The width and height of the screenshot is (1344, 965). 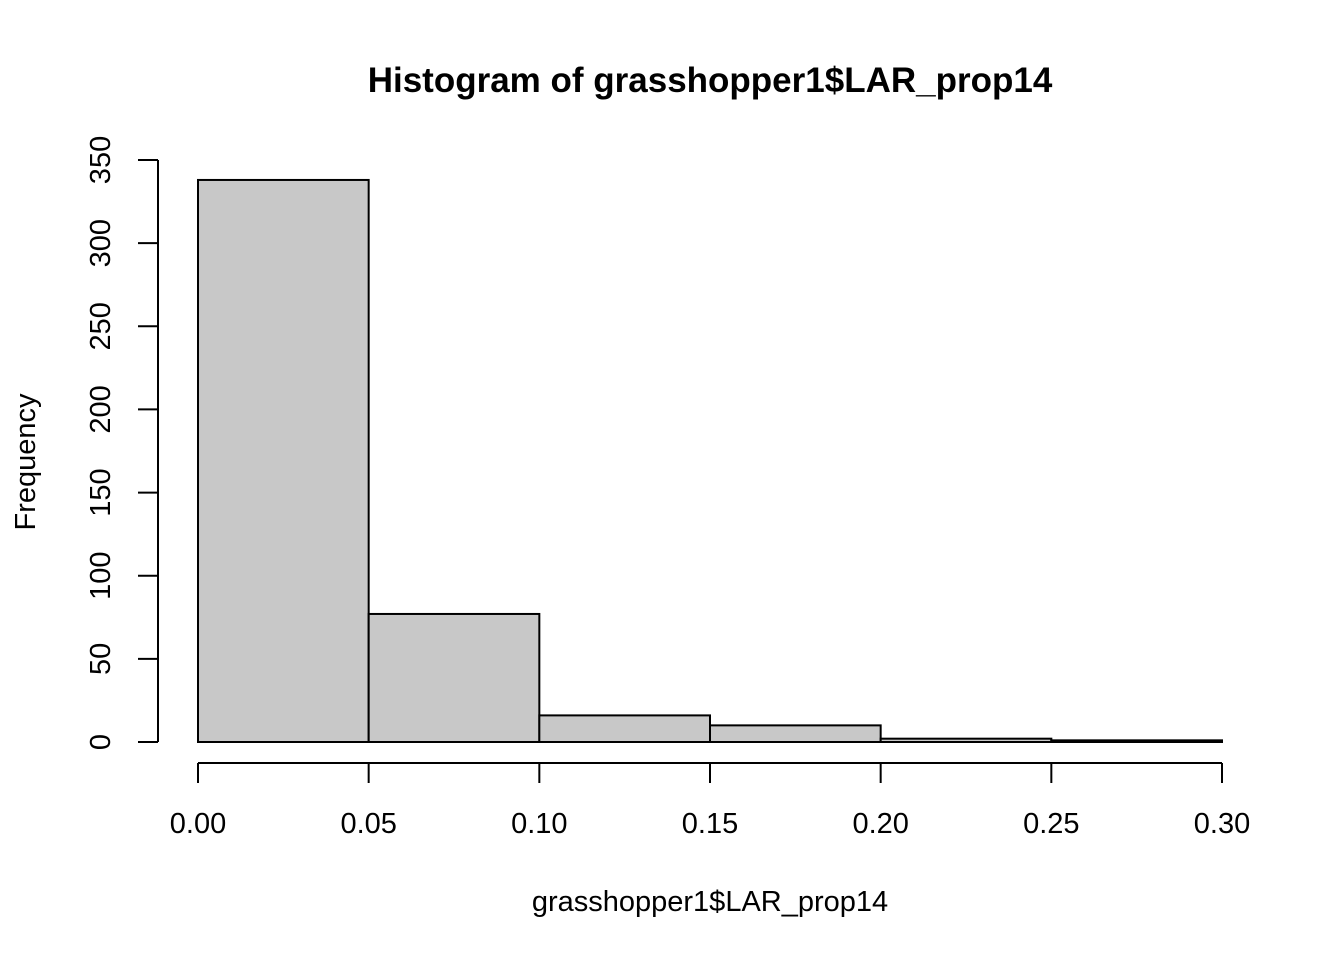 What do you see at coordinates (368, 824) in the screenshot?
I see `x-tick-label: 0.05` at bounding box center [368, 824].